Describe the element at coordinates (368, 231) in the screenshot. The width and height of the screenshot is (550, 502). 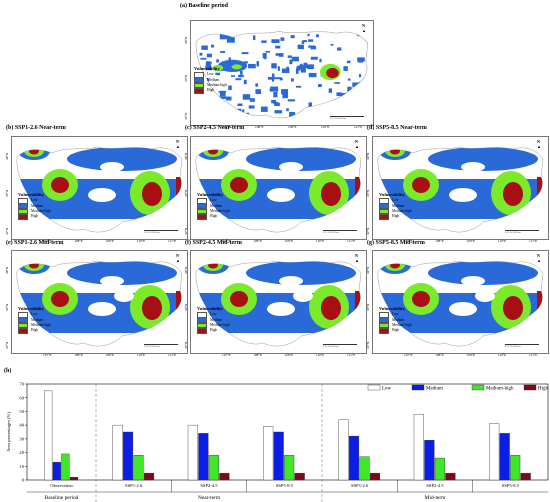
I see `latitude-tick: 32°N` at that location.